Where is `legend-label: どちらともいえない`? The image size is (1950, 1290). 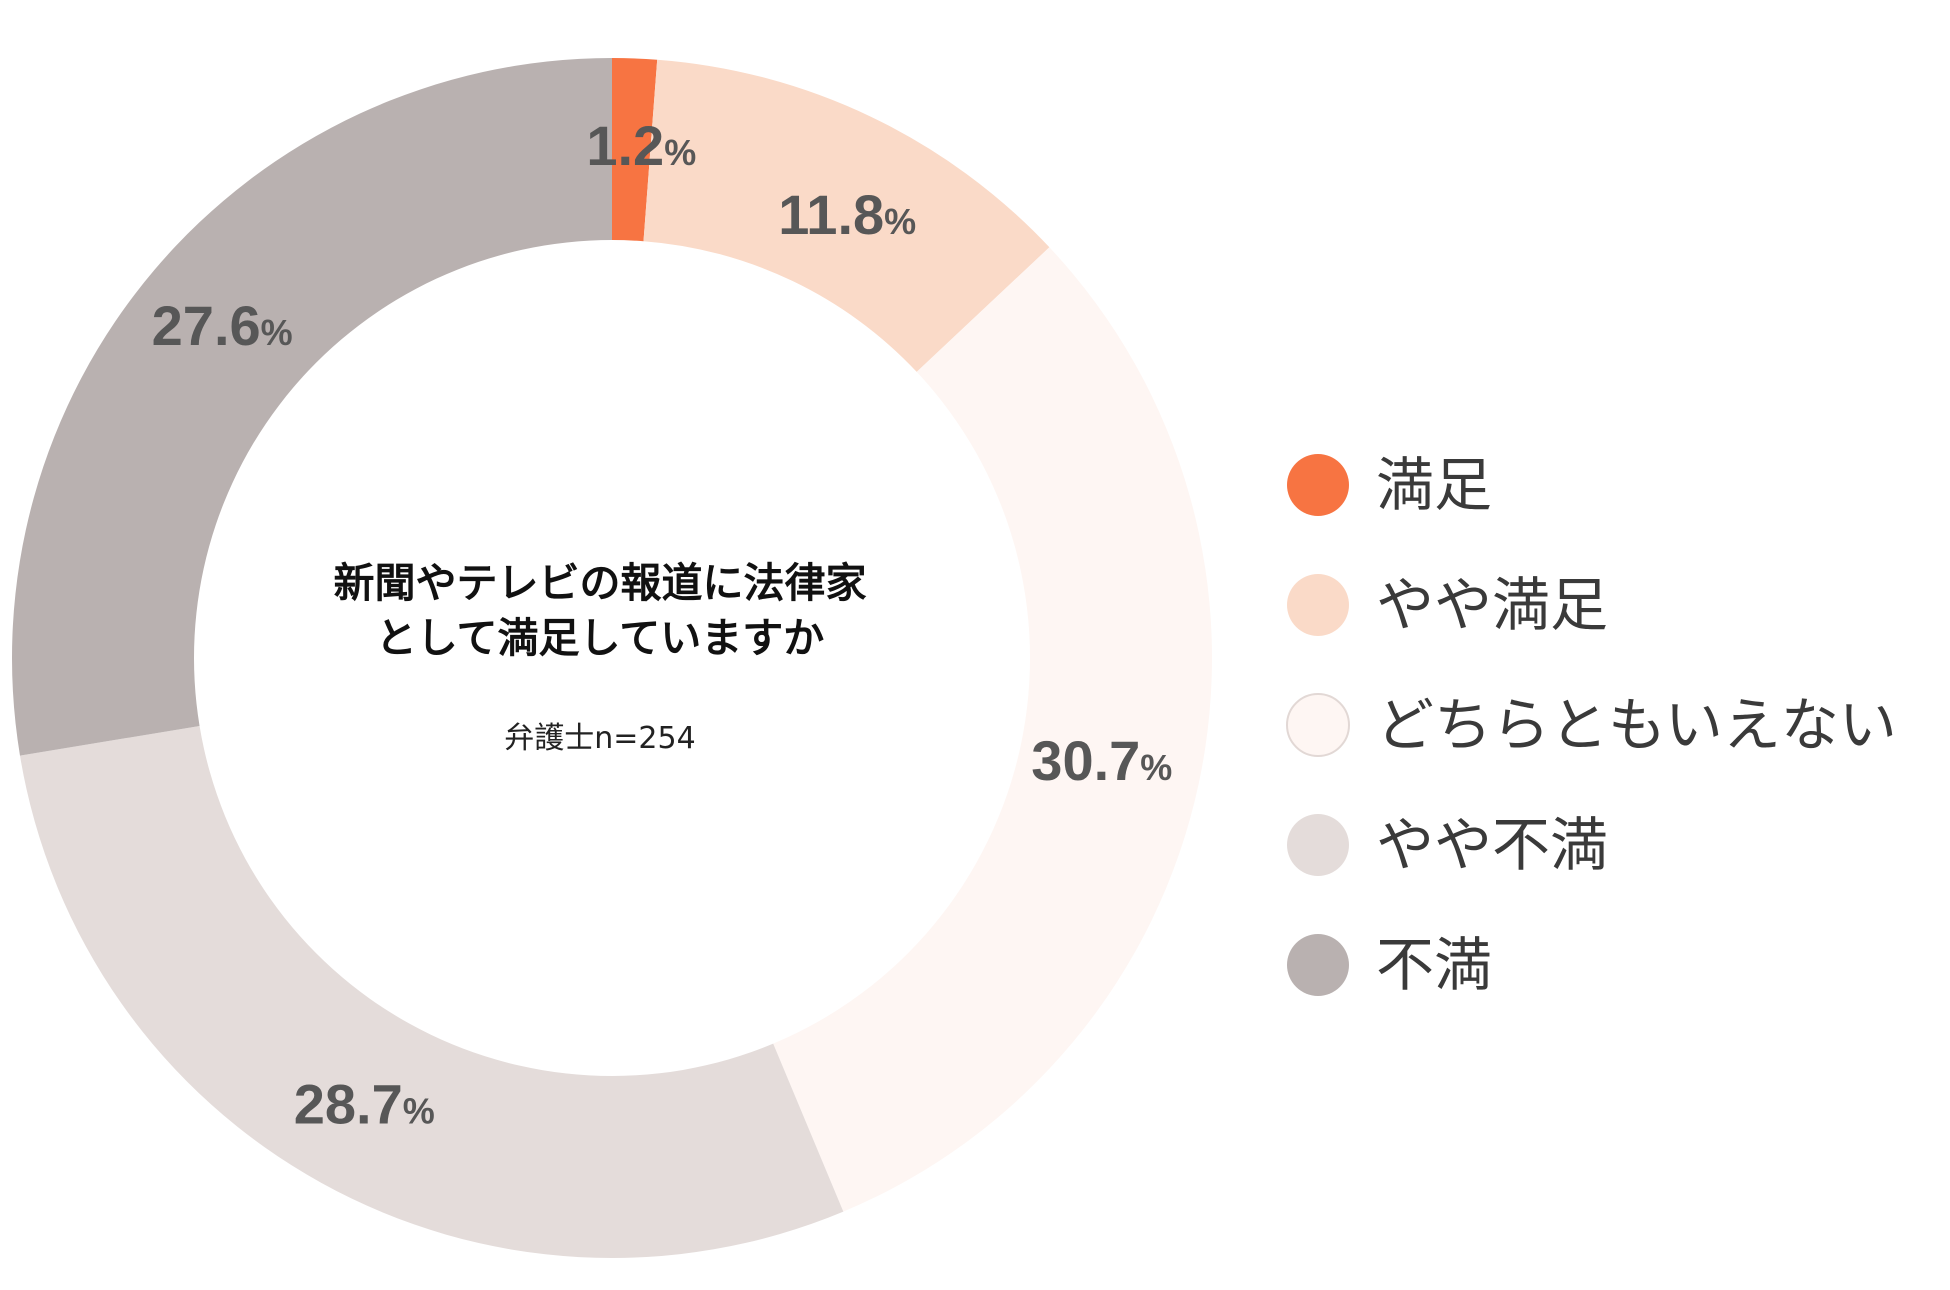
legend-label: どちらともいえない is located at coordinates (1636, 725).